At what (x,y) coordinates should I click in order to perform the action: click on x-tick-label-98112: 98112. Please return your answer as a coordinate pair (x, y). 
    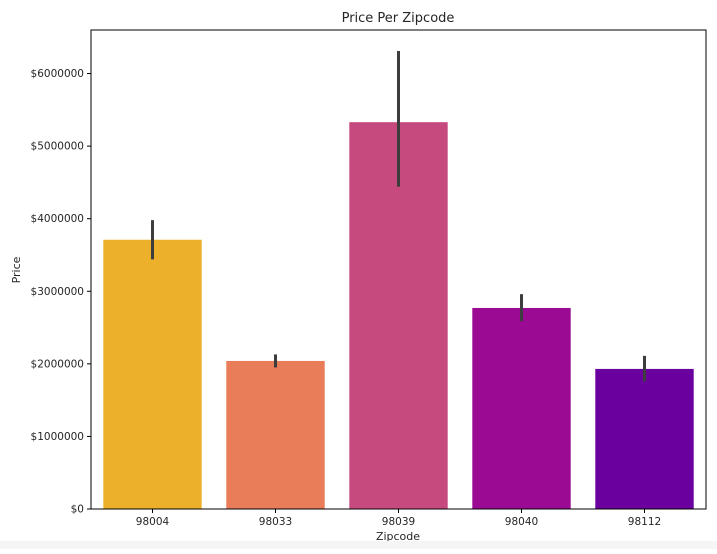
    Looking at the image, I should click on (644, 522).